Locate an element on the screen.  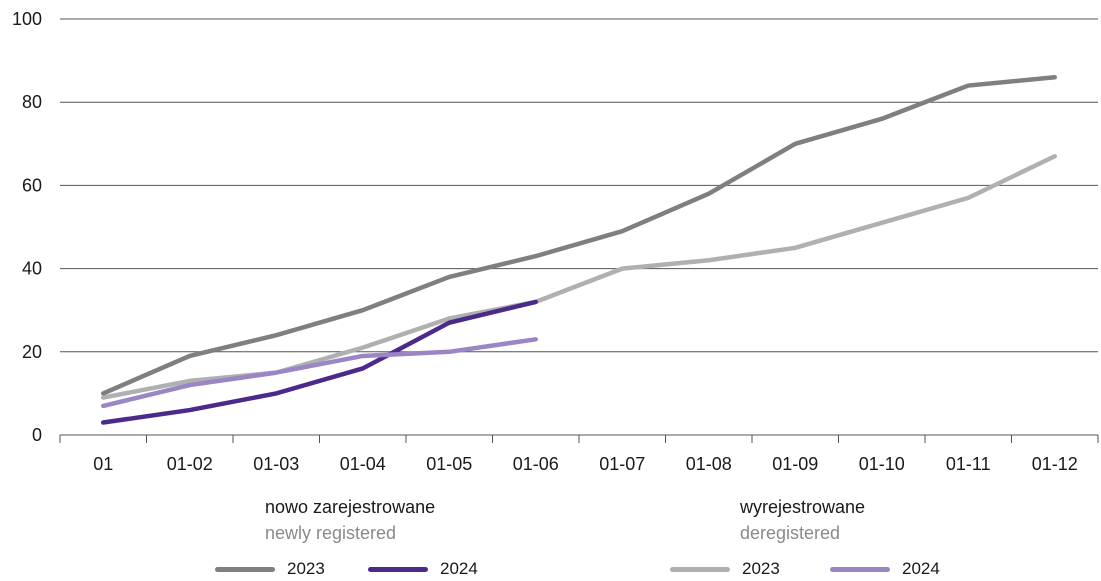
x-tick-label: 01-06 is located at coordinates (536, 464).